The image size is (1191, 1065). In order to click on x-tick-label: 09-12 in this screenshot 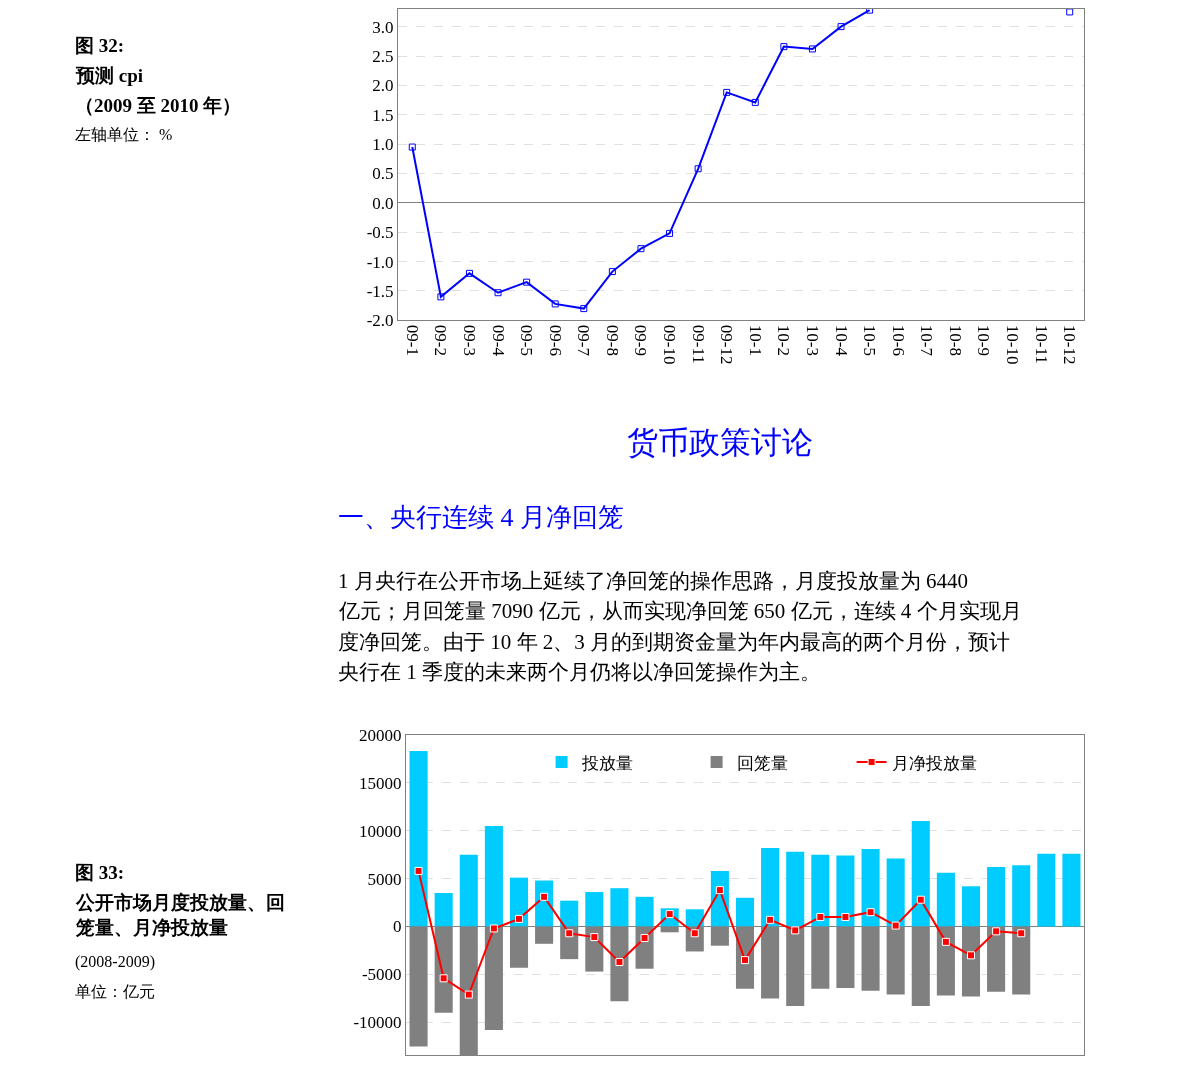, I will do `click(727, 344)`.